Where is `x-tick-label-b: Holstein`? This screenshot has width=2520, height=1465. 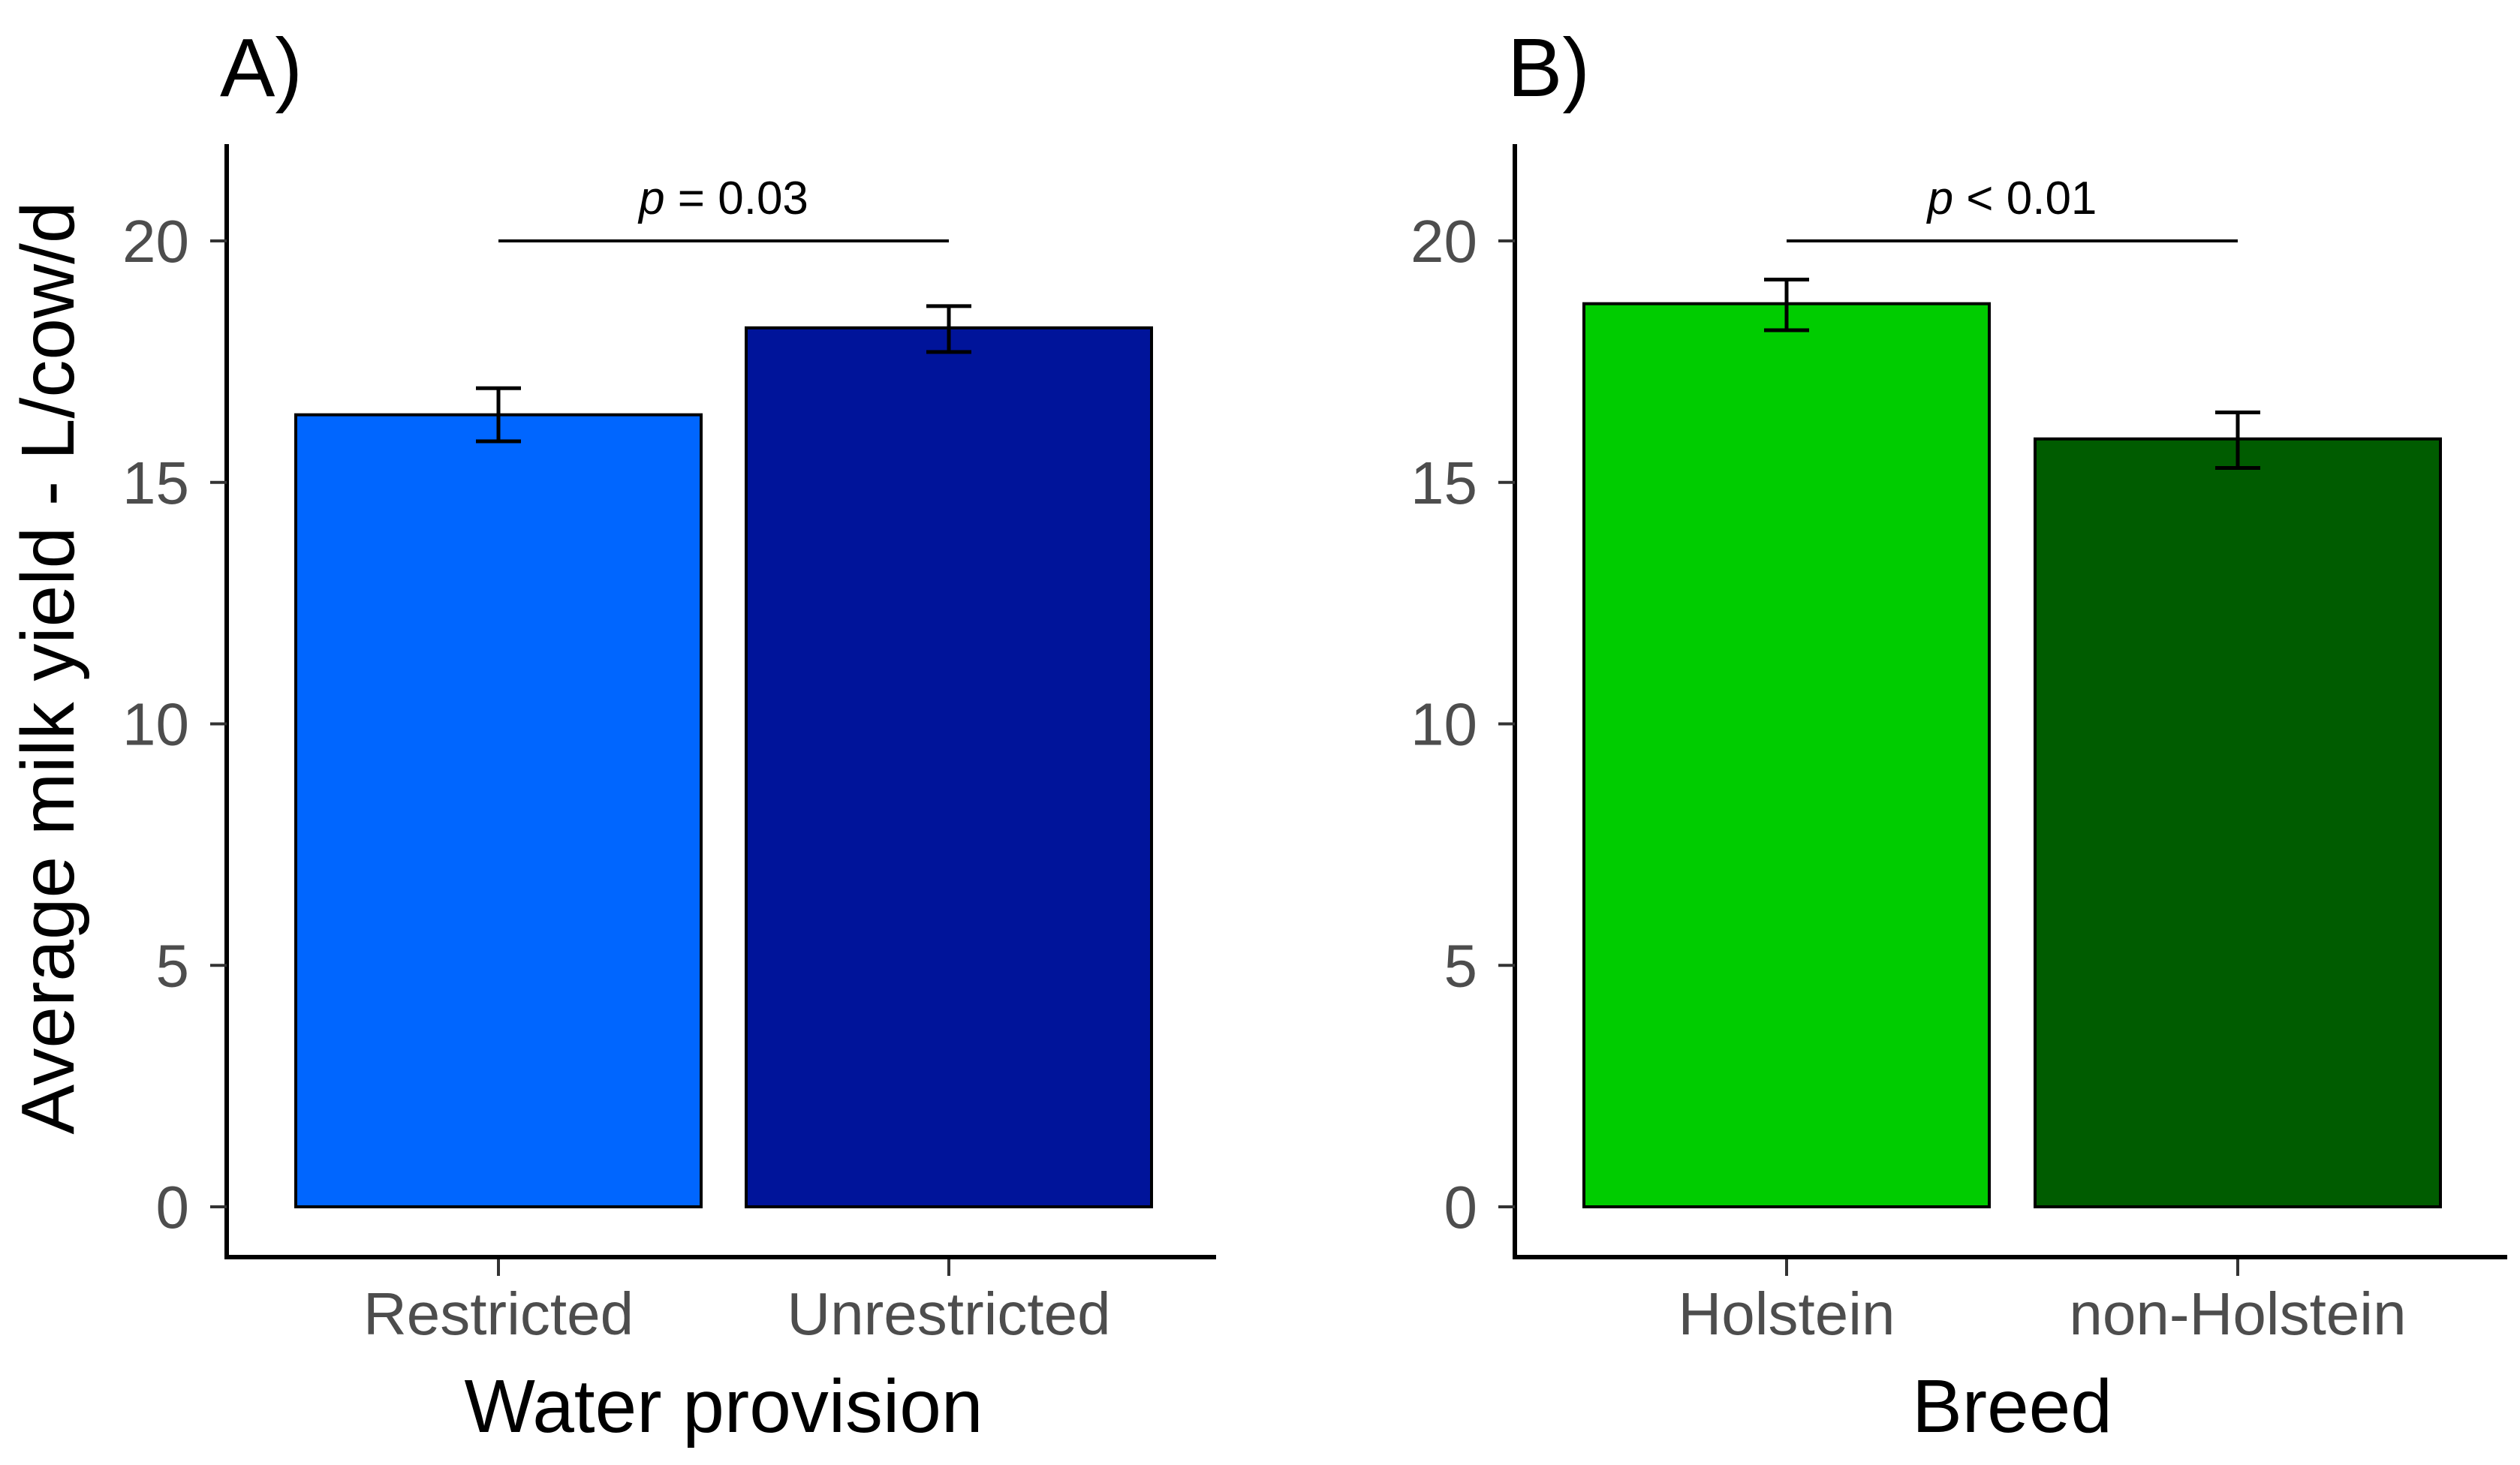 x-tick-label-b: Holstein is located at coordinates (1786, 1313).